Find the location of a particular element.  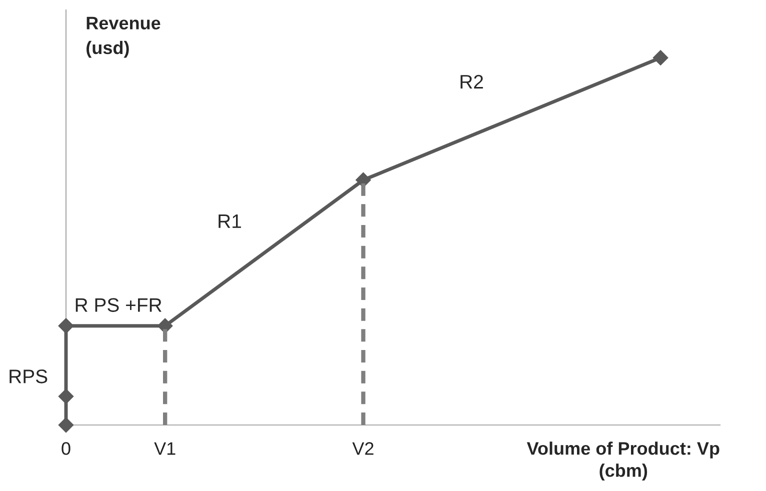

x-axis-title: Volume of Product: Vp (cbm) is located at coordinates (623, 461).